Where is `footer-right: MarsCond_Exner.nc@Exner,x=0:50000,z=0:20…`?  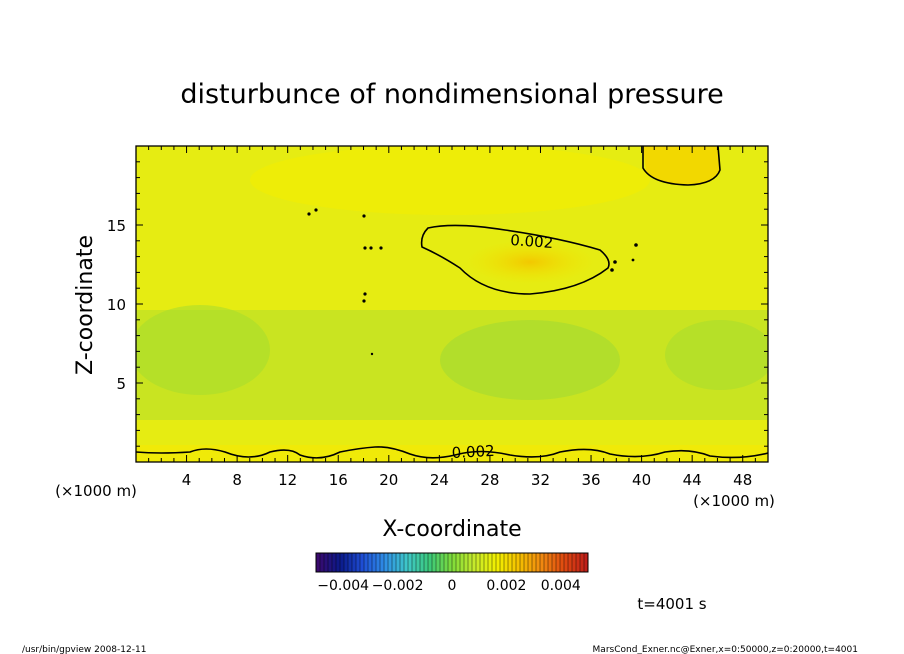
footer-right: MarsCond_Exner.nc@Exner,x=0:50000,z=0:20… is located at coordinates (725, 649).